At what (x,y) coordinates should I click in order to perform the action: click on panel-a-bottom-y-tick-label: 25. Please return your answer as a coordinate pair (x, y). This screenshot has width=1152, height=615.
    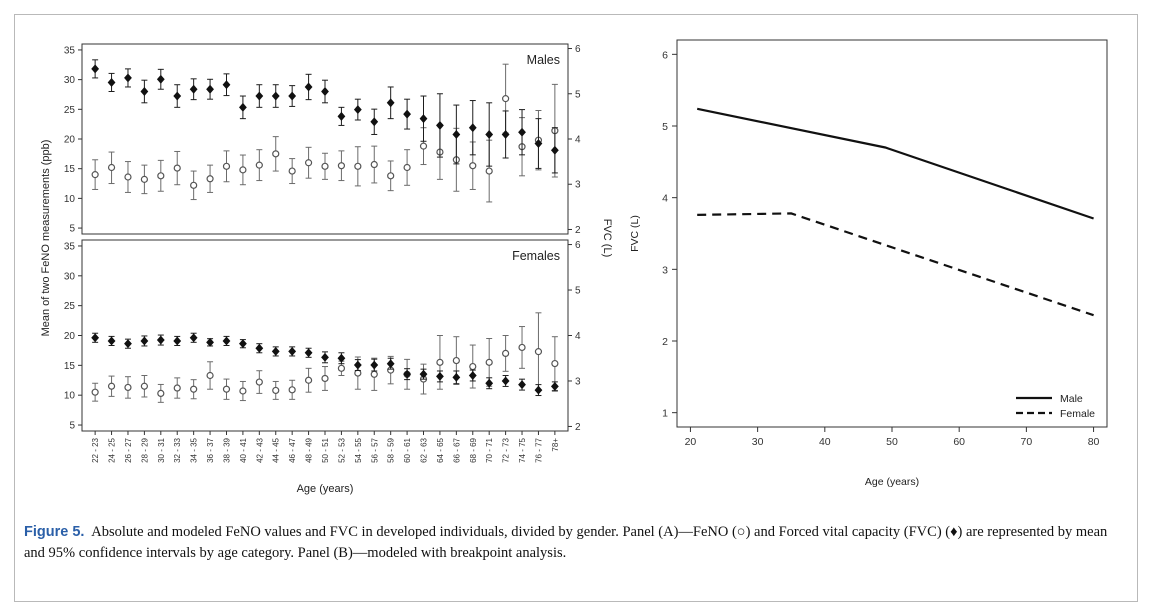
    Looking at the image, I should click on (70, 306).